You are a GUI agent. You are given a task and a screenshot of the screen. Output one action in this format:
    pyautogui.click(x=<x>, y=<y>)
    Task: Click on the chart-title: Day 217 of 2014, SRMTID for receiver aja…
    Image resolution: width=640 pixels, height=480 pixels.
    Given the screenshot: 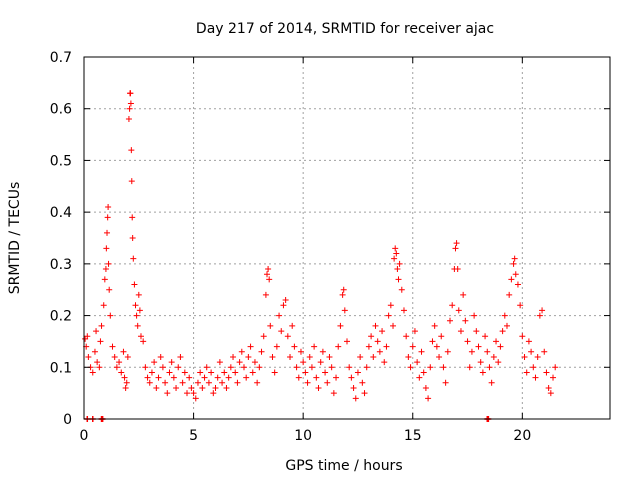 What is the action you would take?
    pyautogui.click(x=345, y=29)
    